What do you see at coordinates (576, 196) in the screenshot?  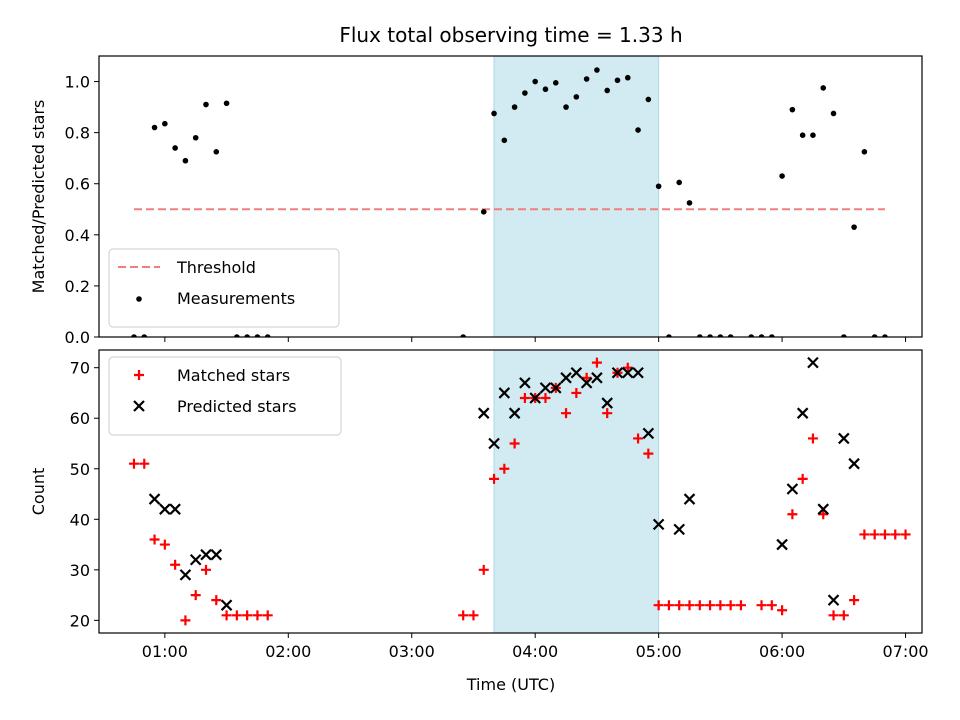 I see `observing-window-highlight` at bounding box center [576, 196].